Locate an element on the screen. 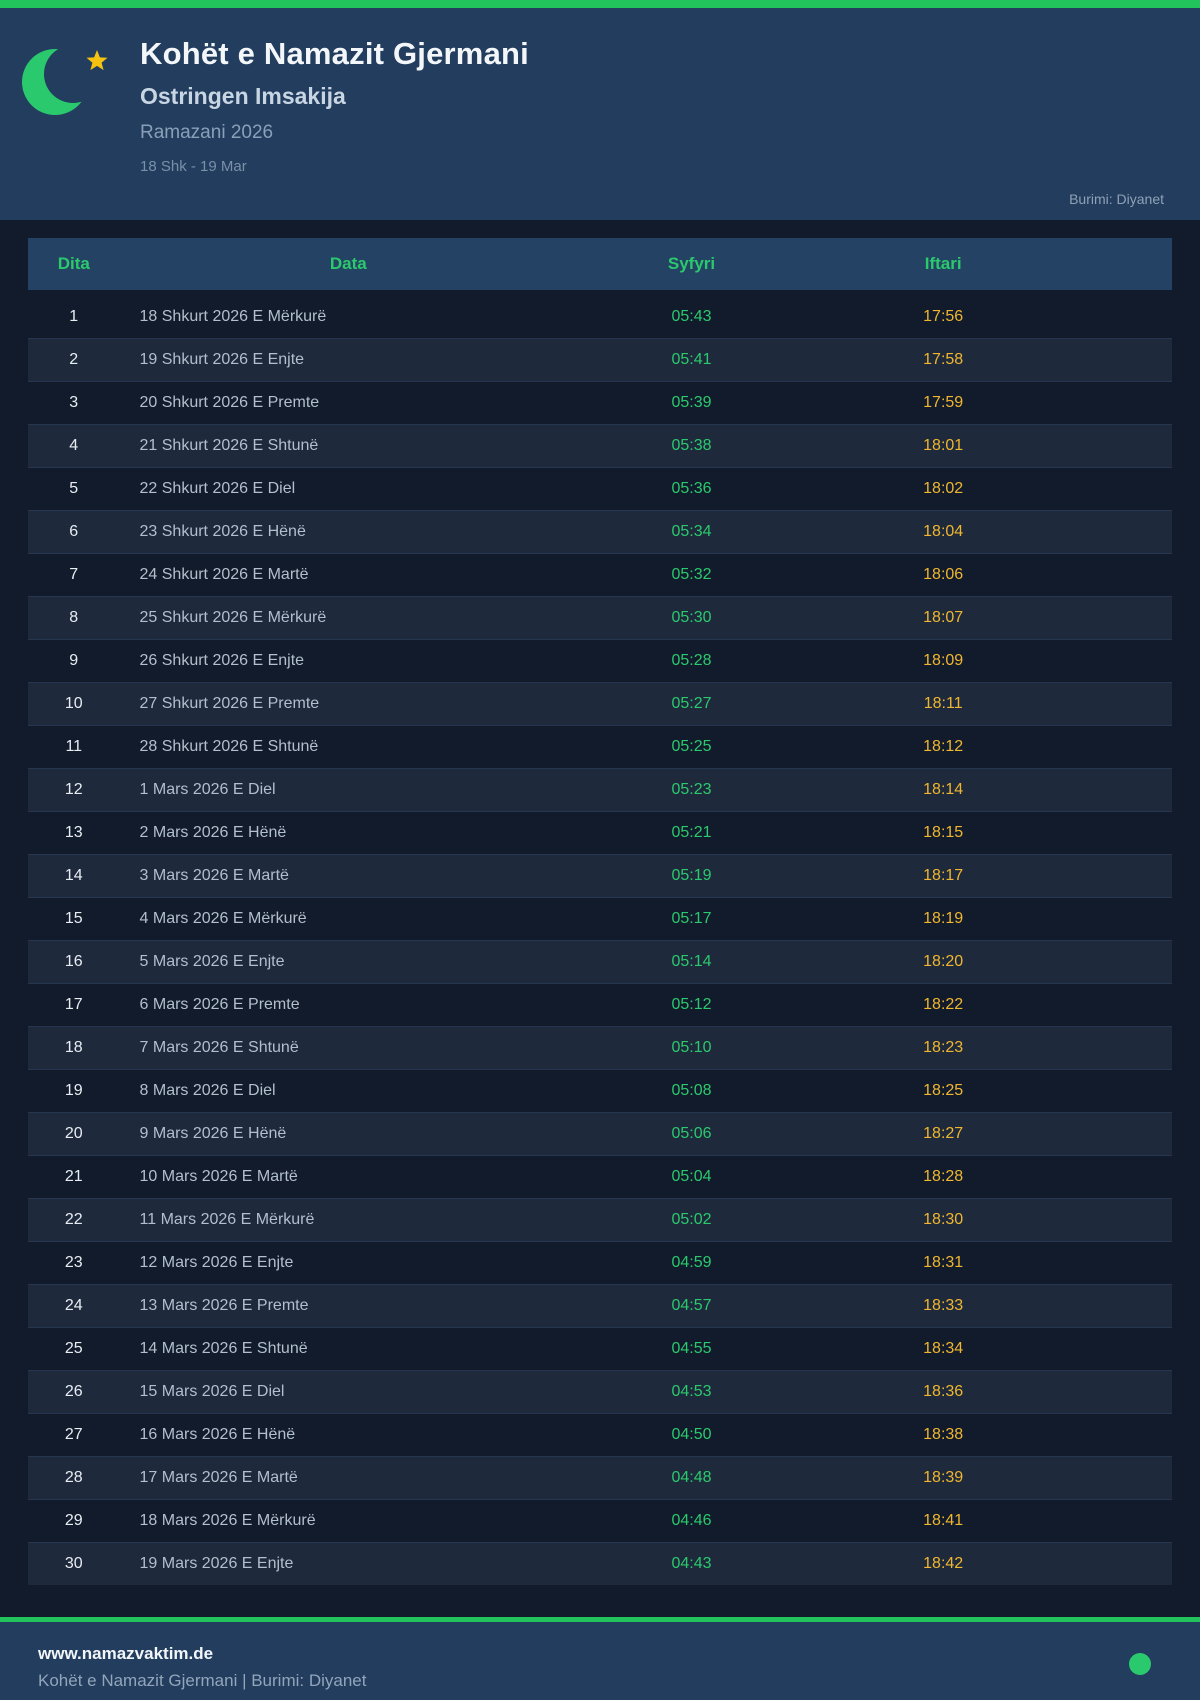 Image resolution: width=1200 pixels, height=1700 pixels. table-row: 9 26 Shkurt 2026 E Enjte 05:28 18:09 is located at coordinates (600, 660).